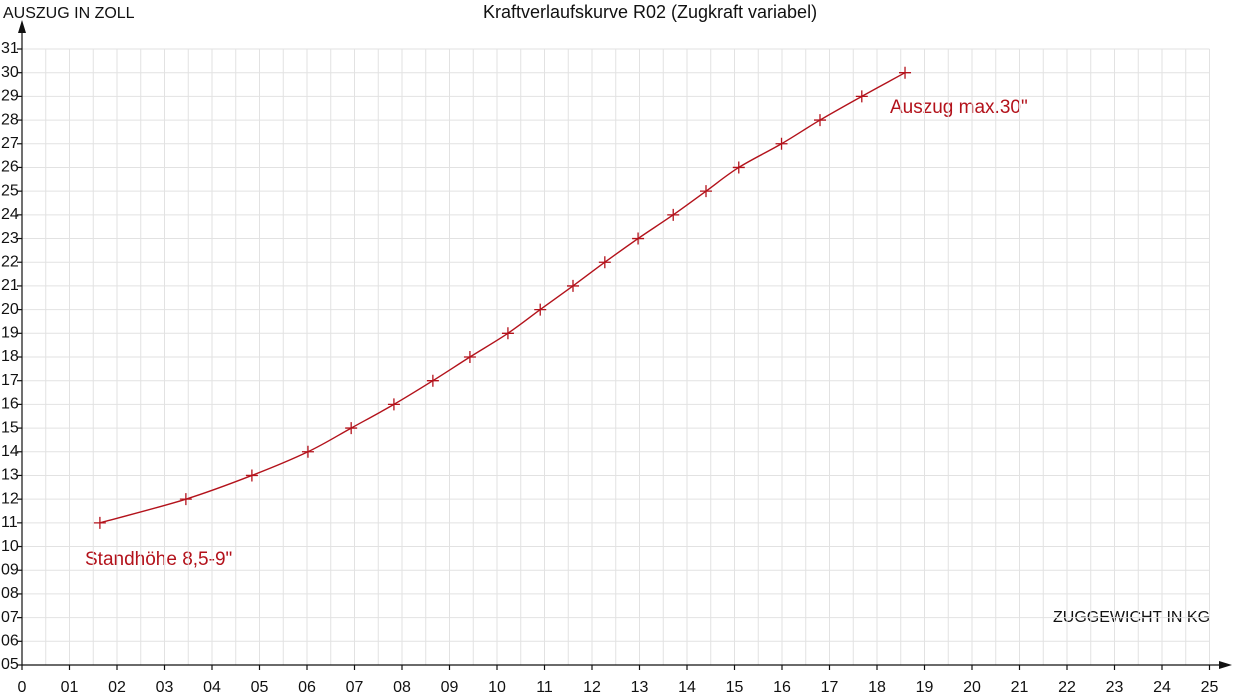 The width and height of the screenshot is (1233, 700). What do you see at coordinates (1210, 687) in the screenshot?
I see `x-tick-label: 25` at bounding box center [1210, 687].